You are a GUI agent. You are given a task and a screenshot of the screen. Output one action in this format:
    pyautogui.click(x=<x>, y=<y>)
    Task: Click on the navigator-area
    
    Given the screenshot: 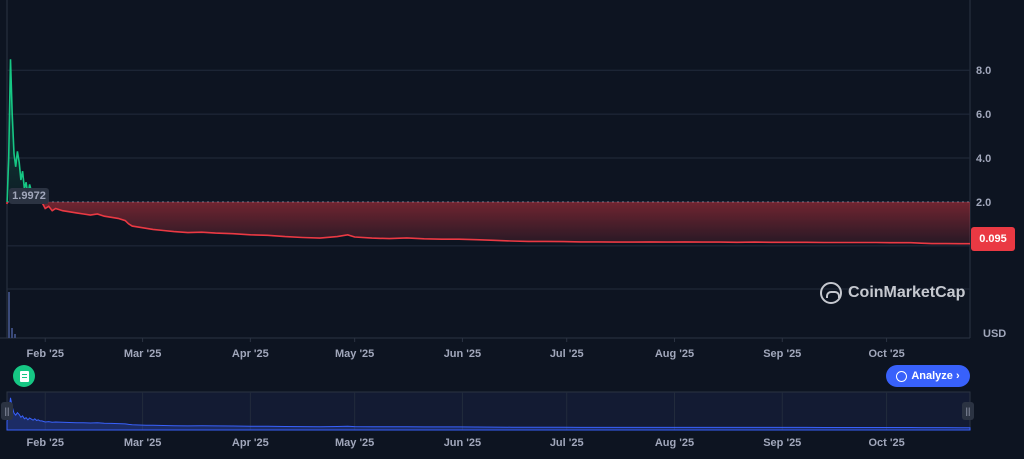 What is the action you would take?
    pyautogui.click(x=488, y=414)
    